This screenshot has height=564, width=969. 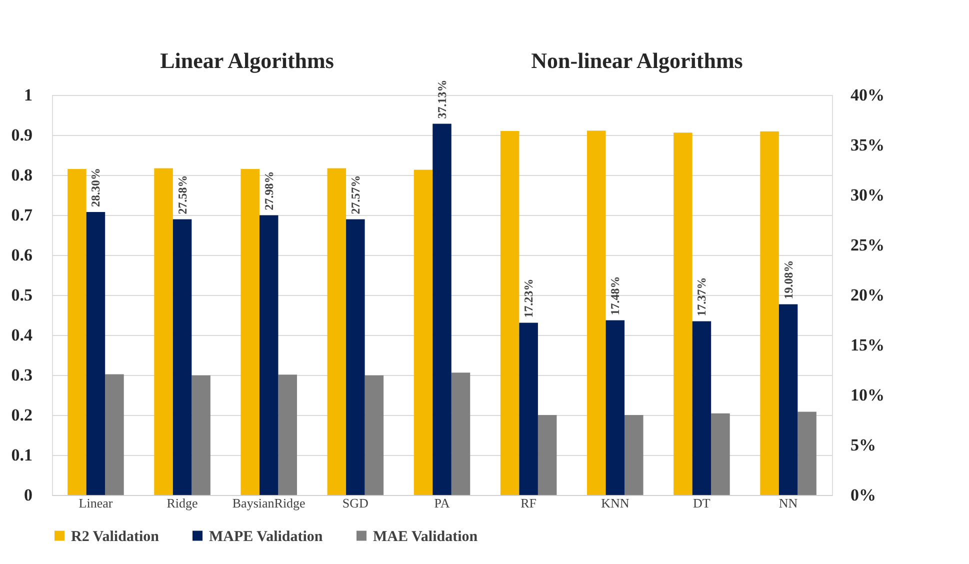 I want to click on y-tick-label: 0.8, so click(x=21, y=175).